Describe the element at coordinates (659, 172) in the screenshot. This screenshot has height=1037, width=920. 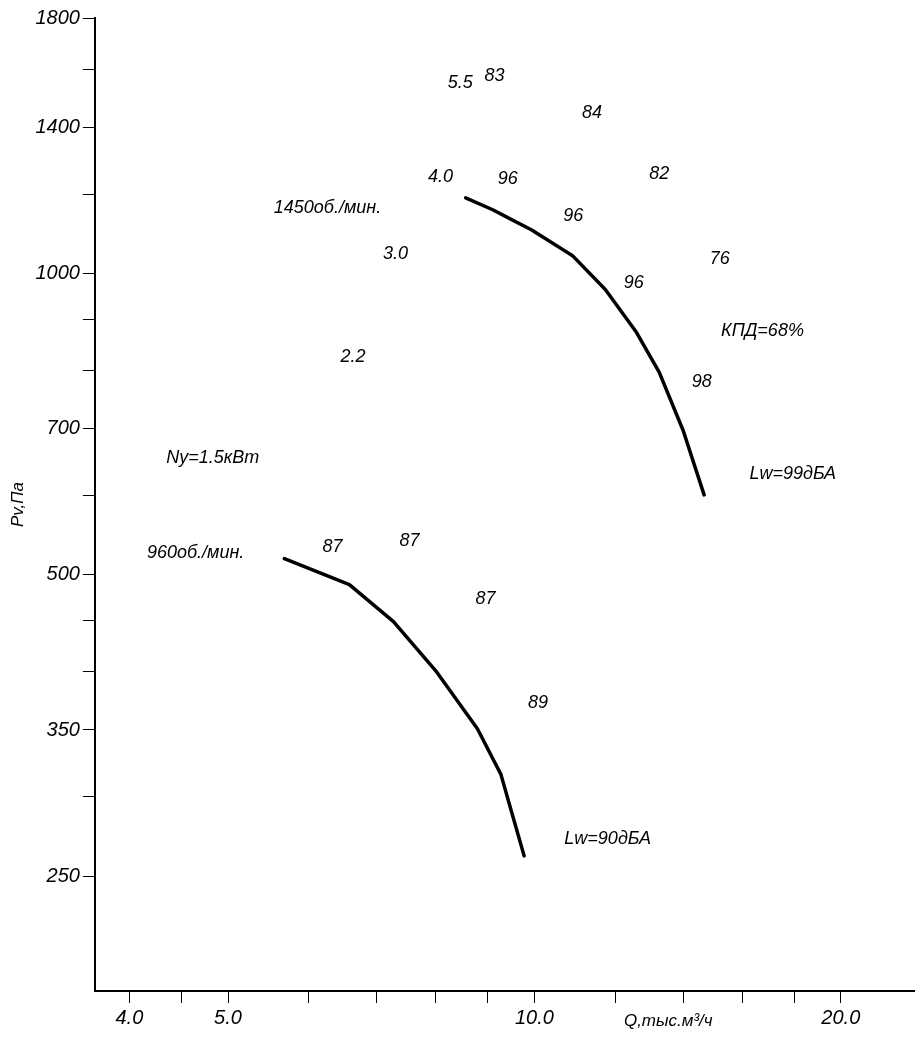
I see `annotation: 82` at that location.